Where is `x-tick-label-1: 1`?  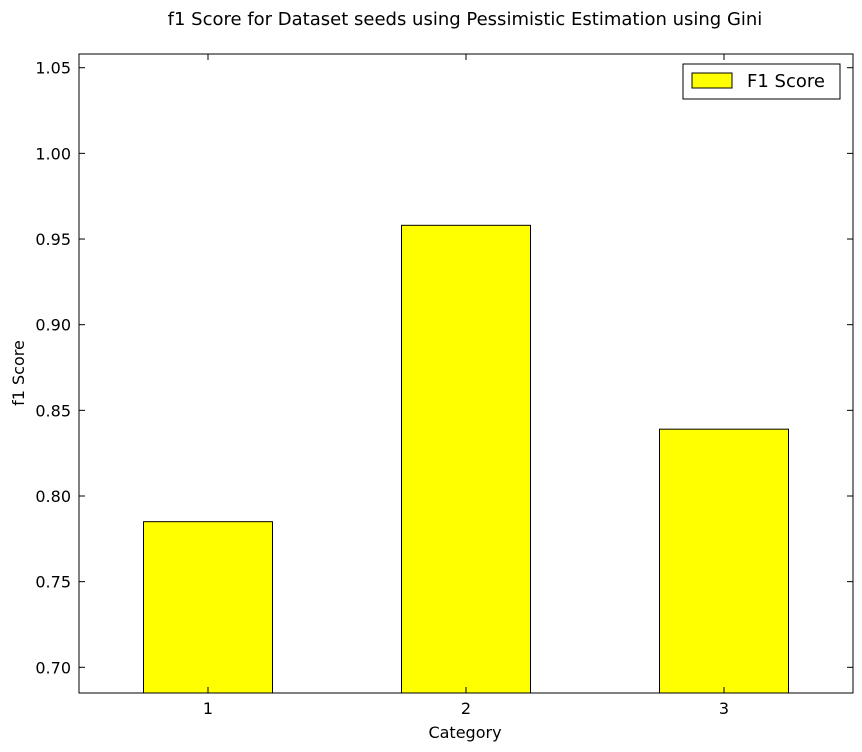 x-tick-label-1: 1 is located at coordinates (208, 708).